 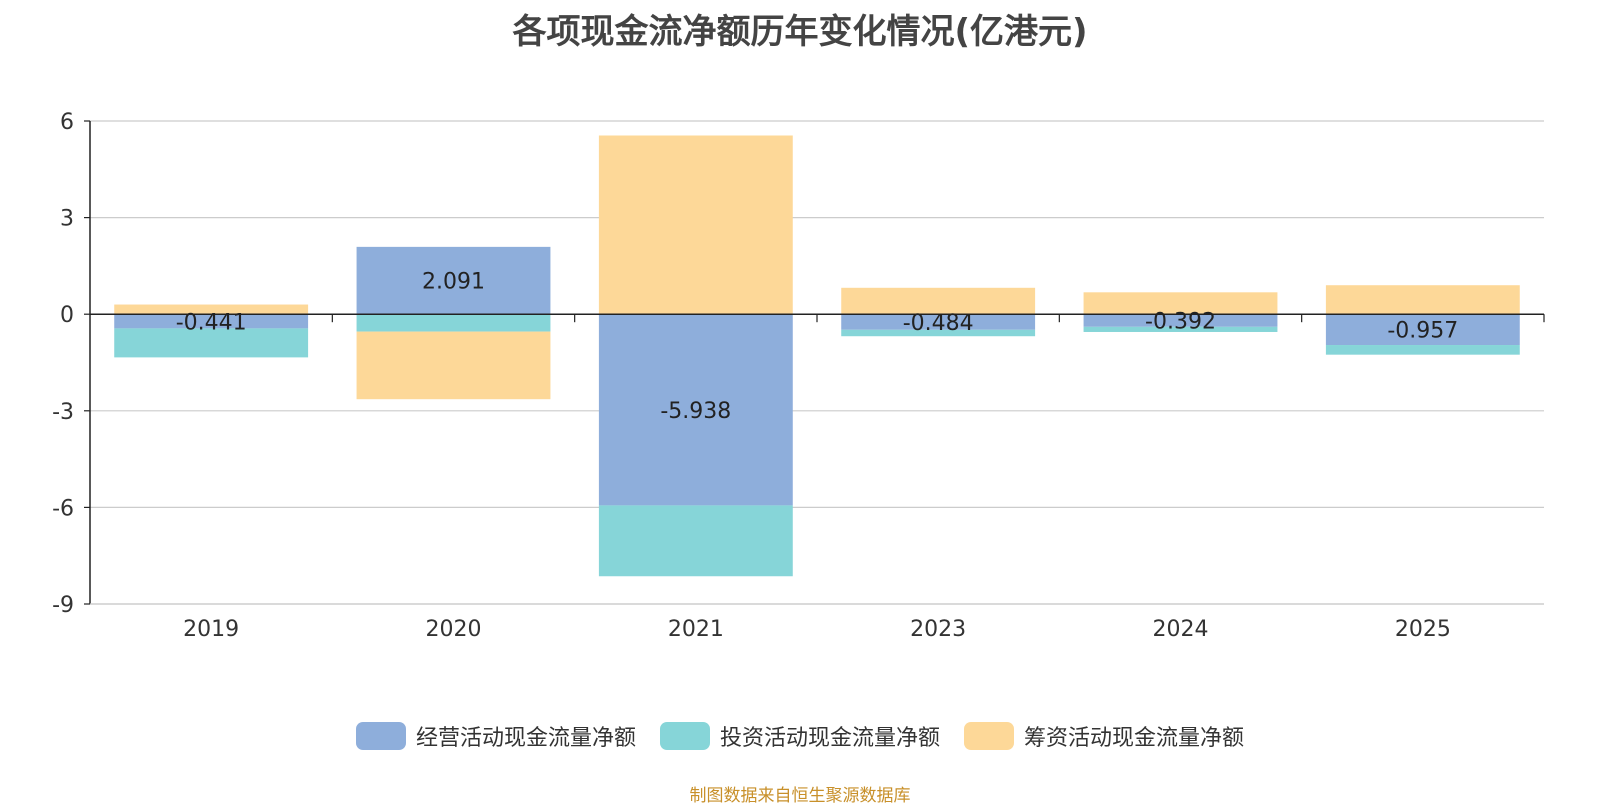 I want to click on legend-label-financing: 筹资活动现金流量净额, so click(x=1134, y=738).